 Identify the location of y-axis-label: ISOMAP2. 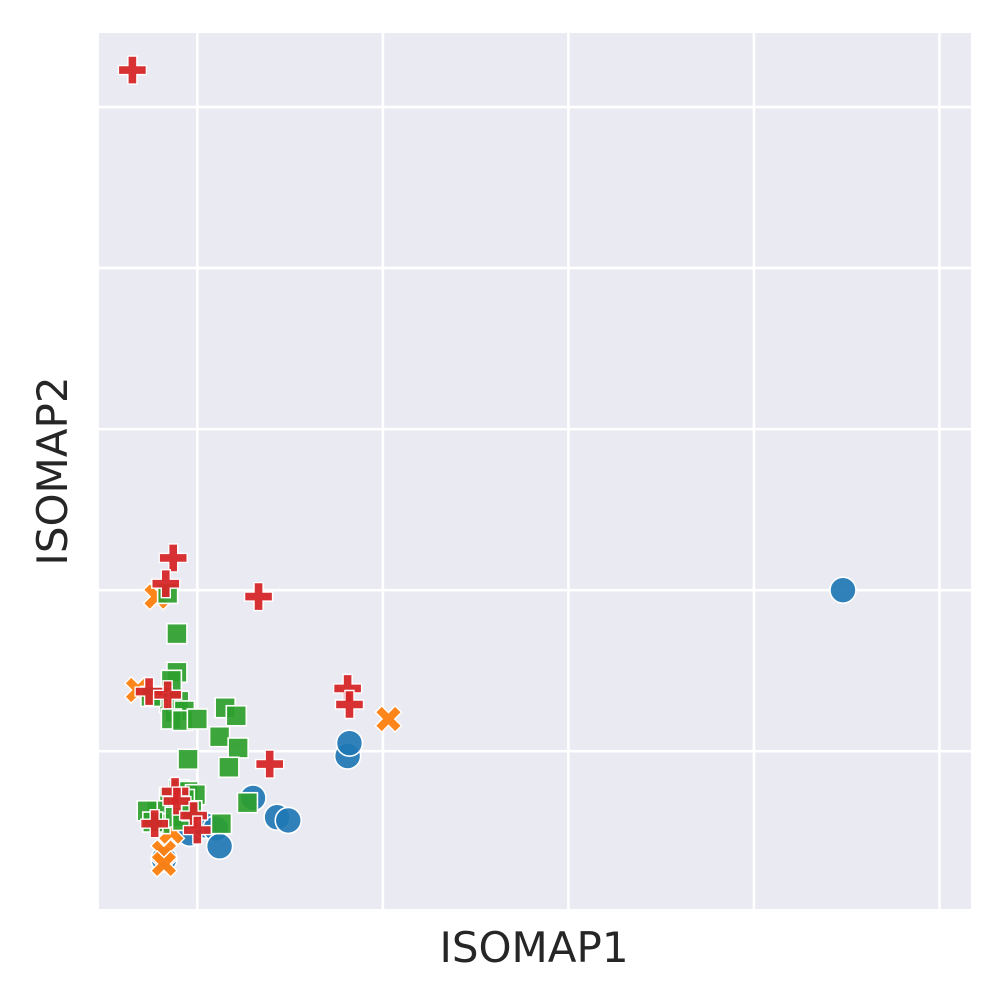
(52, 470).